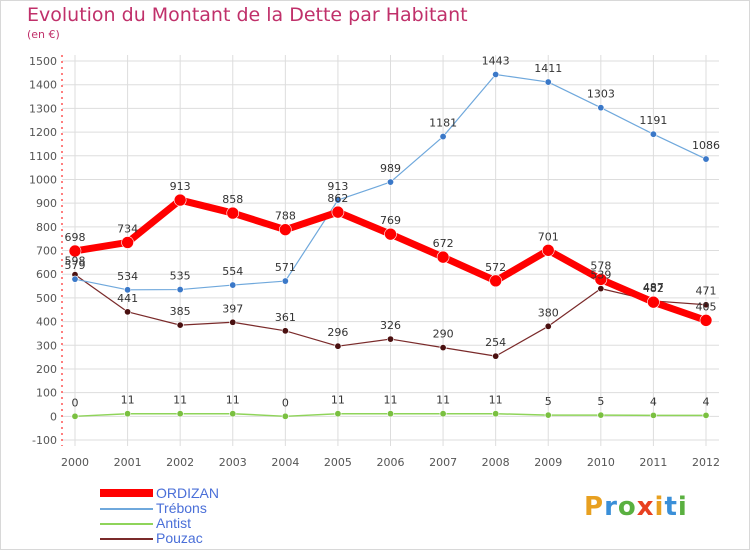 Image resolution: width=750 pixels, height=550 pixels. Describe the element at coordinates (179, 538) in the screenshot. I see `legend-label: Pouzac` at that location.